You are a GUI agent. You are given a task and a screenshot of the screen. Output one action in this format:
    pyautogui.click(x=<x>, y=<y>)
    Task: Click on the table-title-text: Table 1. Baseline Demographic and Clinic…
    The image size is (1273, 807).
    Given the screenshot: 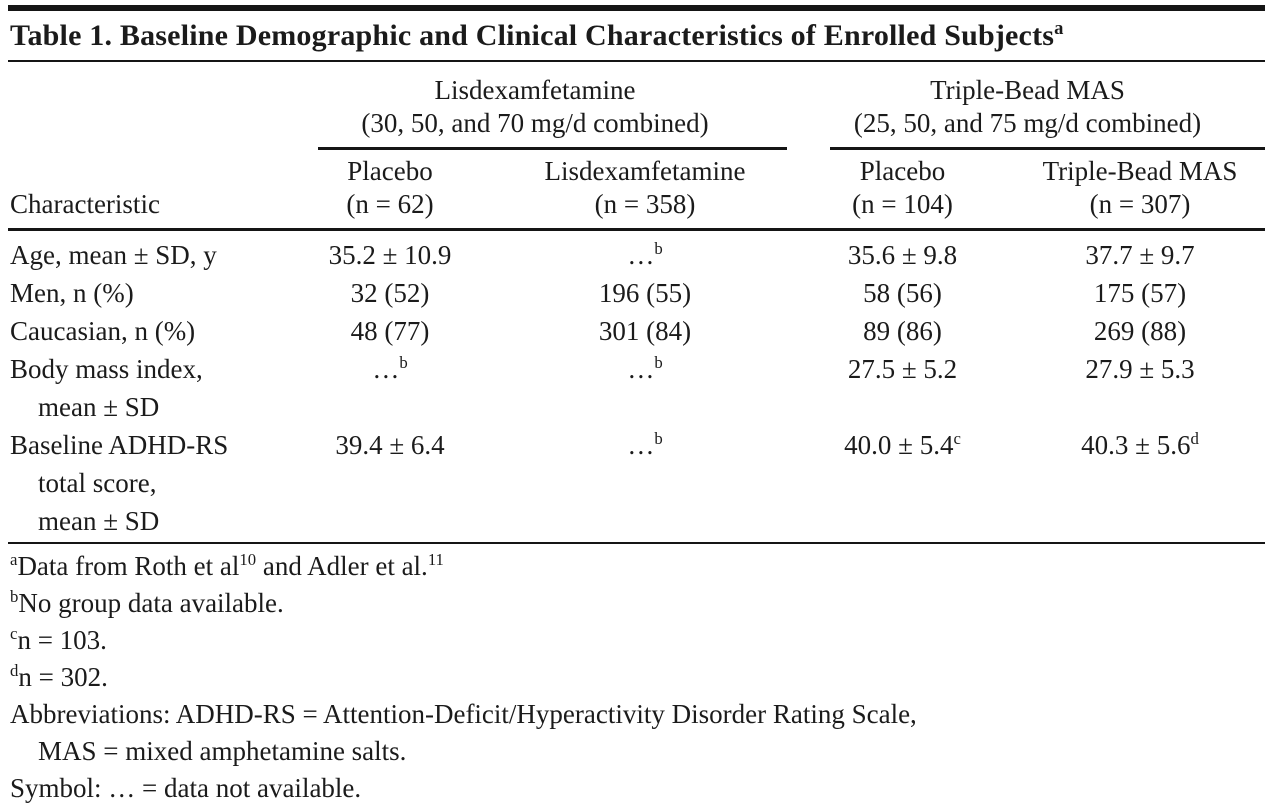 What is the action you would take?
    pyautogui.click(x=532, y=35)
    